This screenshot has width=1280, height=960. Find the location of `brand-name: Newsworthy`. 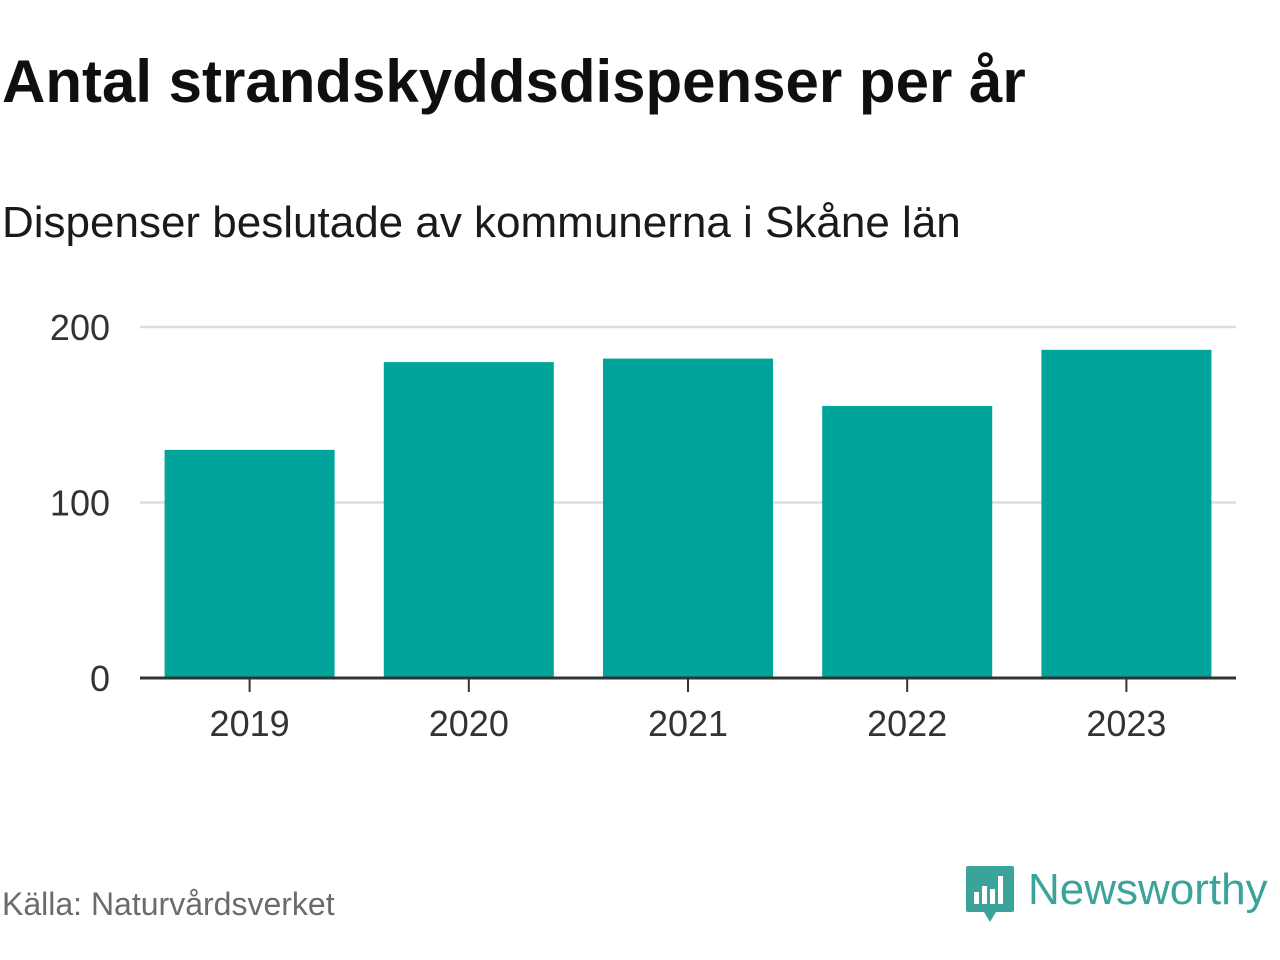

brand-name: Newsworthy is located at coordinates (1148, 889).